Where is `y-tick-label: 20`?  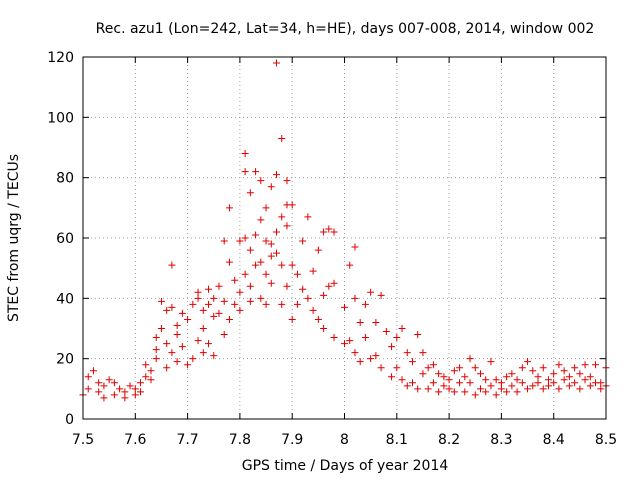
y-tick-label: 20 is located at coordinates (65, 360).